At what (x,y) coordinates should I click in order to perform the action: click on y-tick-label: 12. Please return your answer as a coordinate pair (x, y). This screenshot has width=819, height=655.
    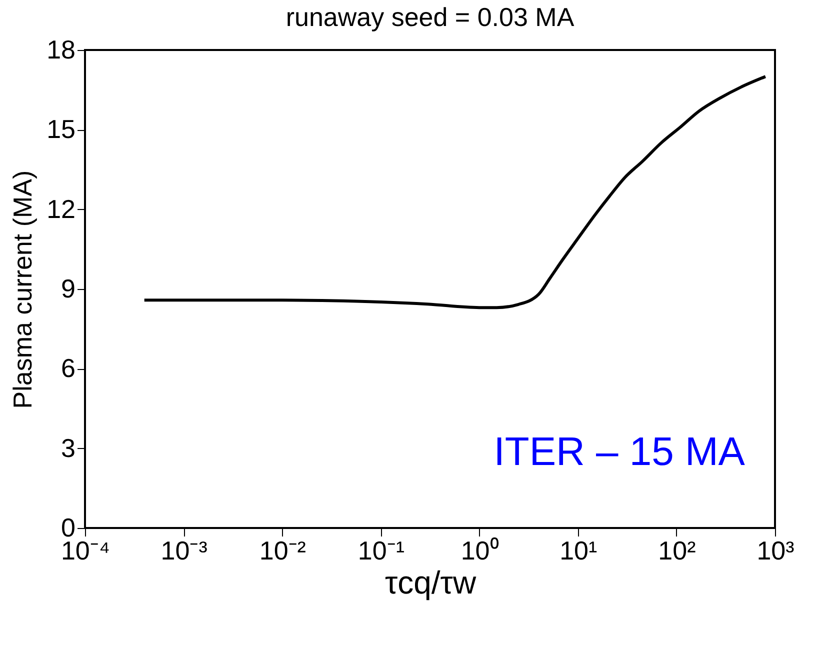
    Looking at the image, I should click on (61, 209).